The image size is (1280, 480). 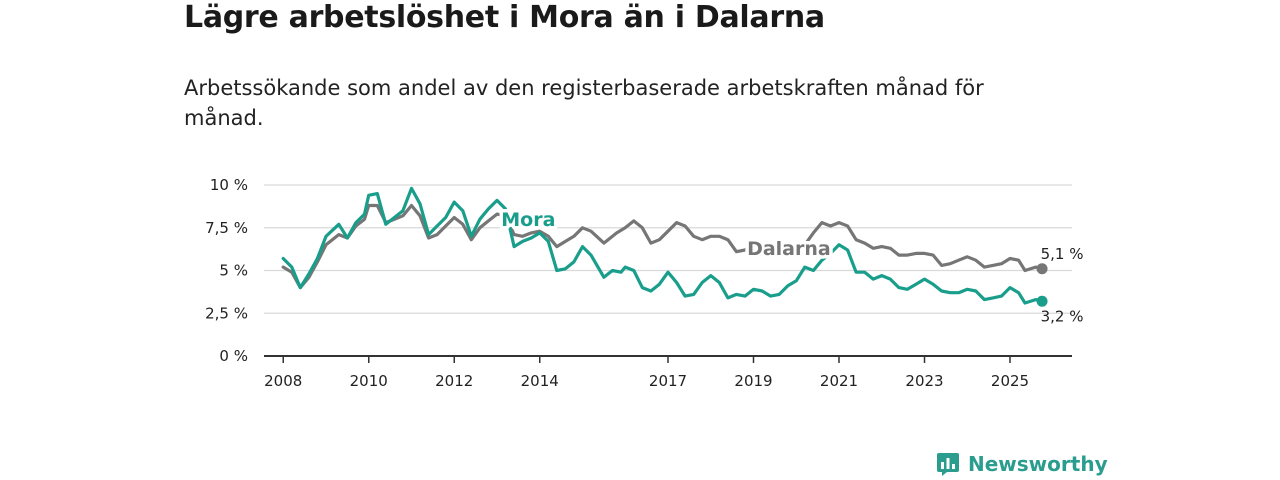 I want to click on y-tick-label: 5 %, so click(x=233, y=271).